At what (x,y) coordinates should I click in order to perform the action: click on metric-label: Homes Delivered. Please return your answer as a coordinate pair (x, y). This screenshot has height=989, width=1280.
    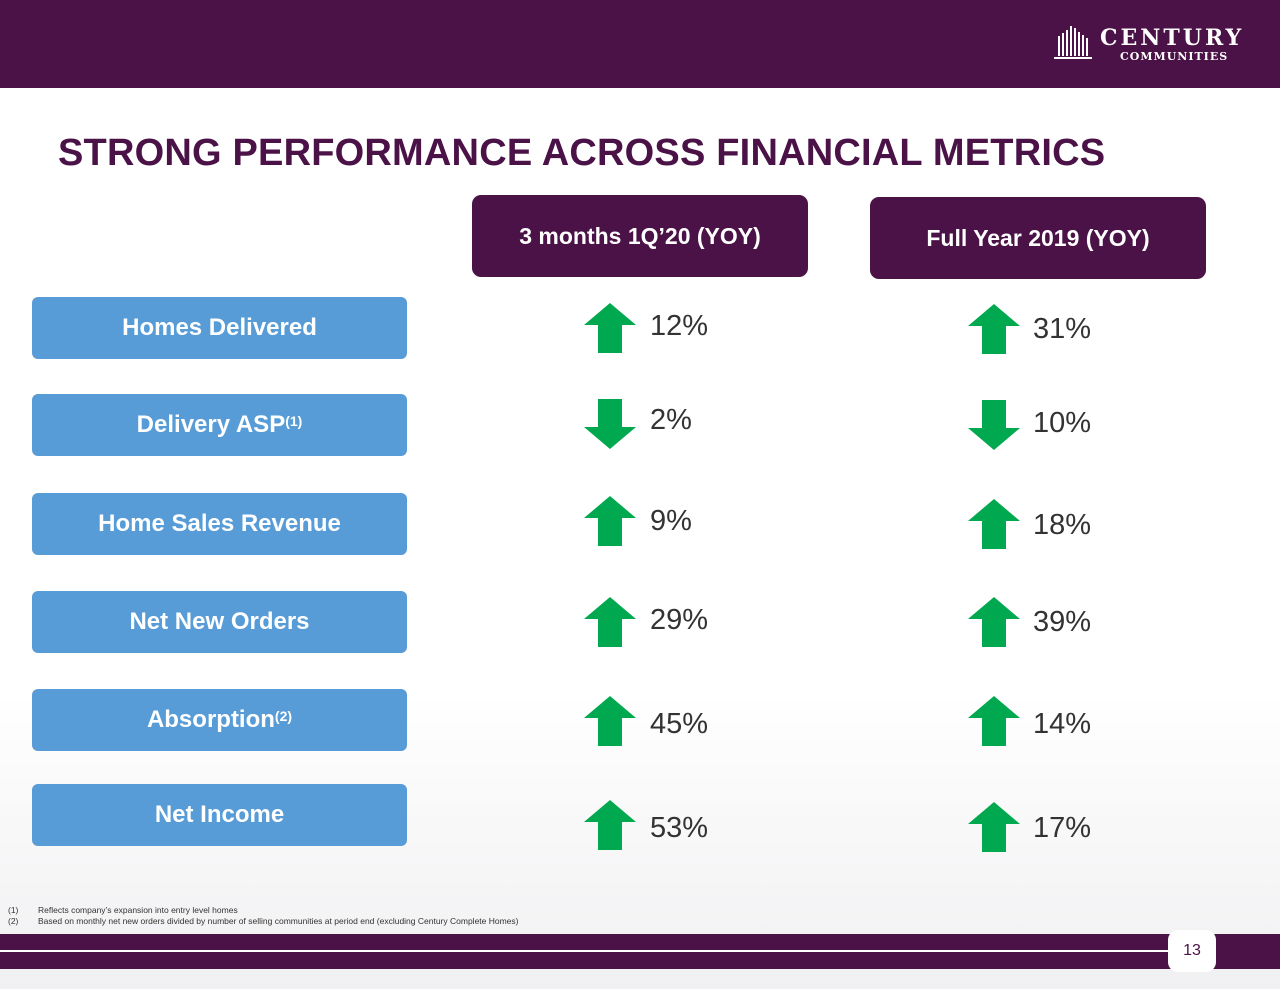
    Looking at the image, I should click on (219, 327).